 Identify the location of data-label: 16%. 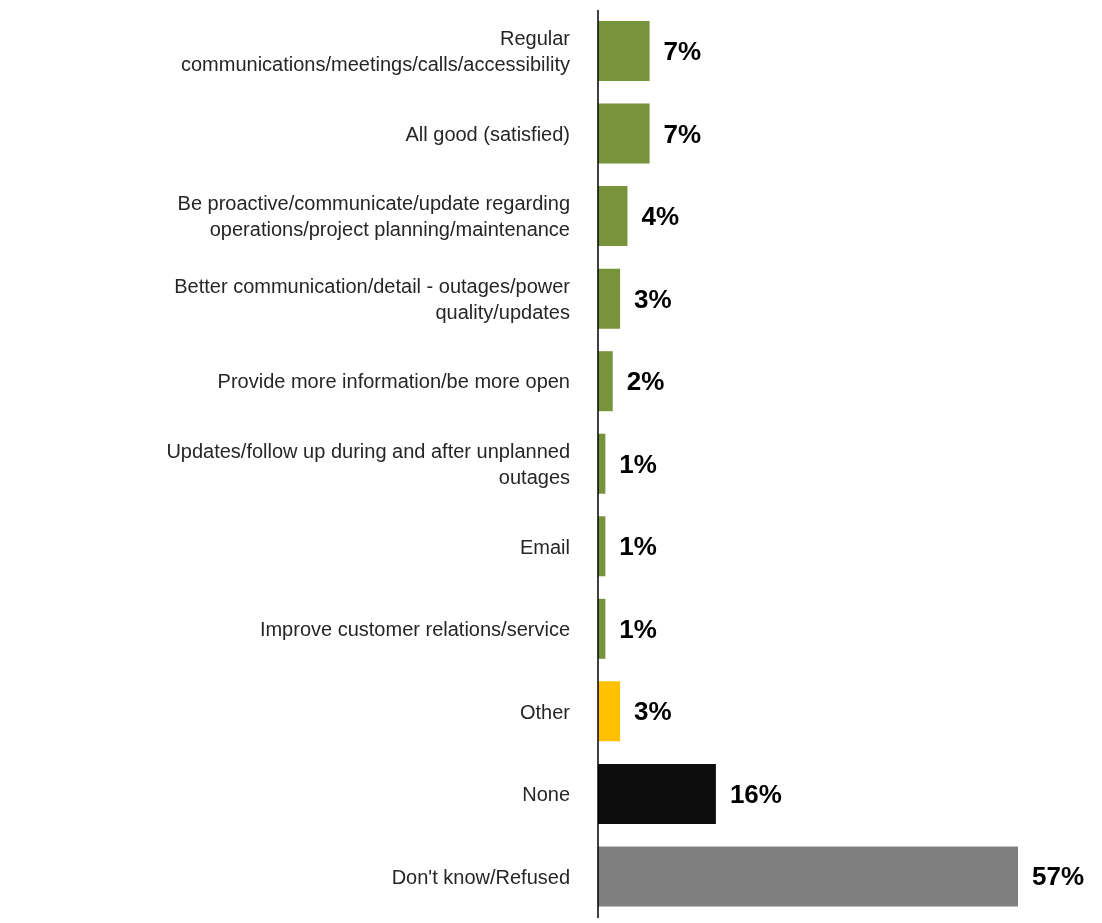
(755, 793).